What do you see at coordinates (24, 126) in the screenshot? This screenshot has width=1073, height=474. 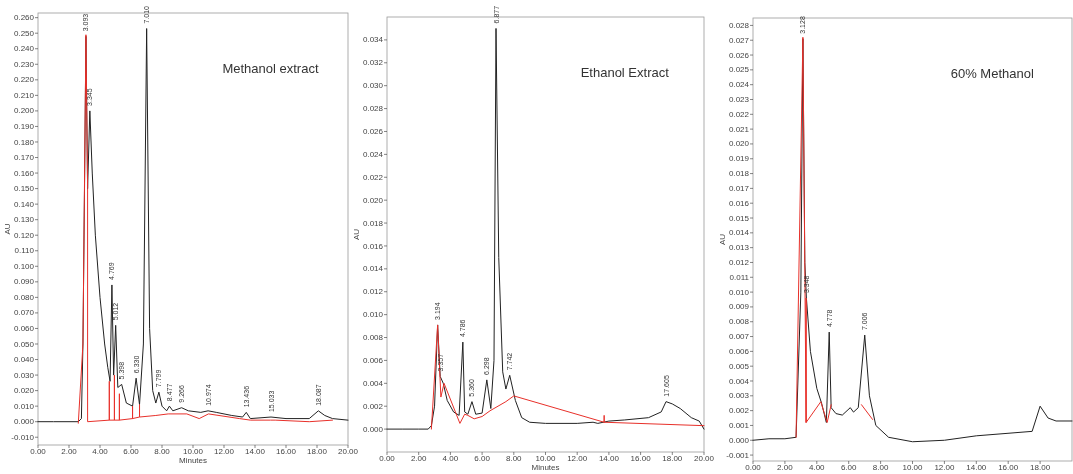 I see `y-tick-label: 0.190` at bounding box center [24, 126].